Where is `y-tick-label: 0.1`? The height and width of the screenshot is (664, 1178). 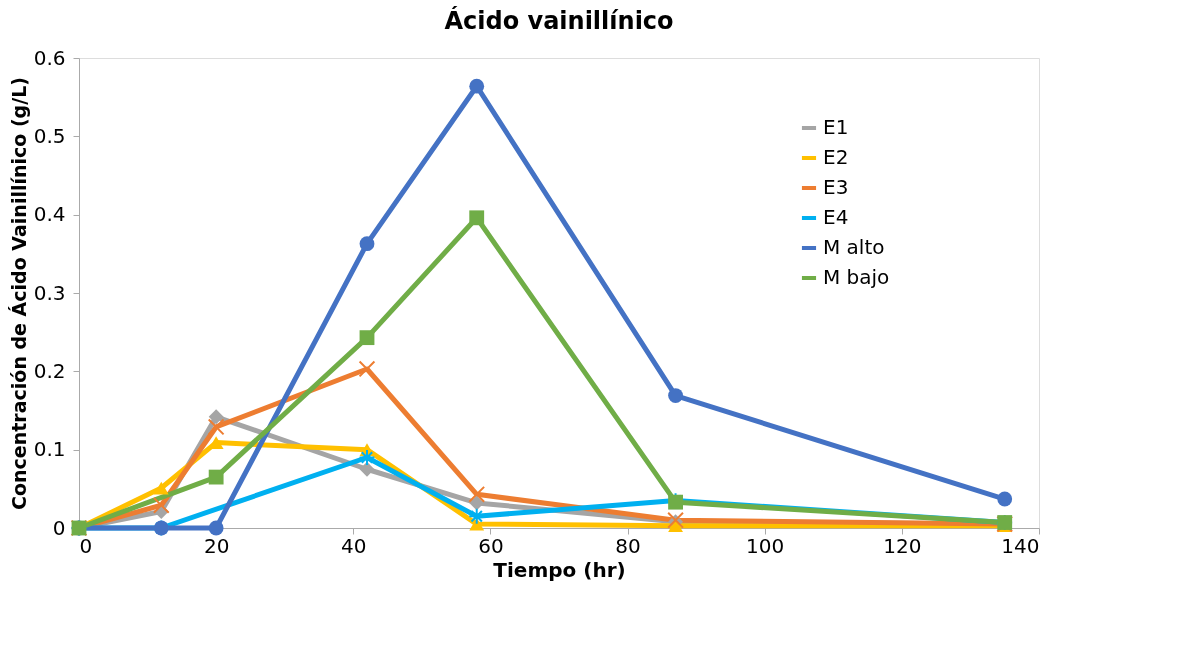
y-tick-label: 0.1 is located at coordinates (49, 449).